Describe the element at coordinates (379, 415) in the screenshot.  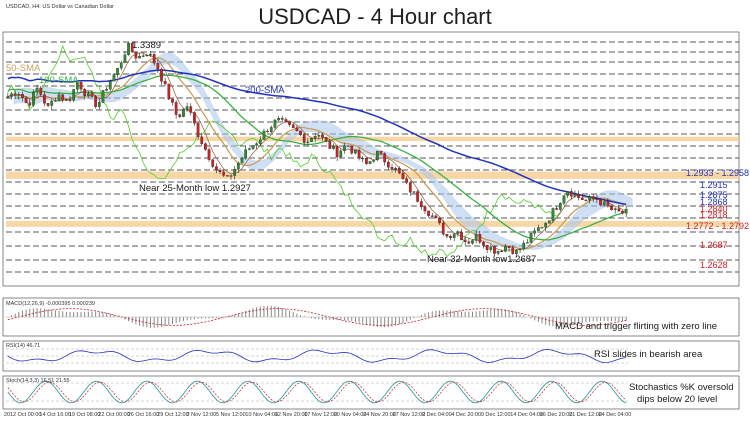
I see `x-tick-label: 24 Nov 20:00` at that location.